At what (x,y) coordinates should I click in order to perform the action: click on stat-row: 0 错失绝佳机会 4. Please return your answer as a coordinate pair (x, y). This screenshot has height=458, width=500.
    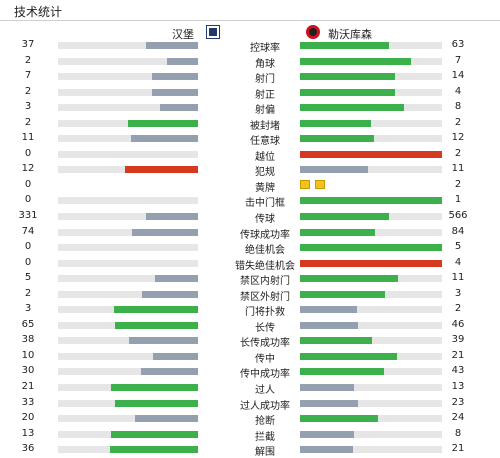
    Looking at the image, I should click on (250, 264).